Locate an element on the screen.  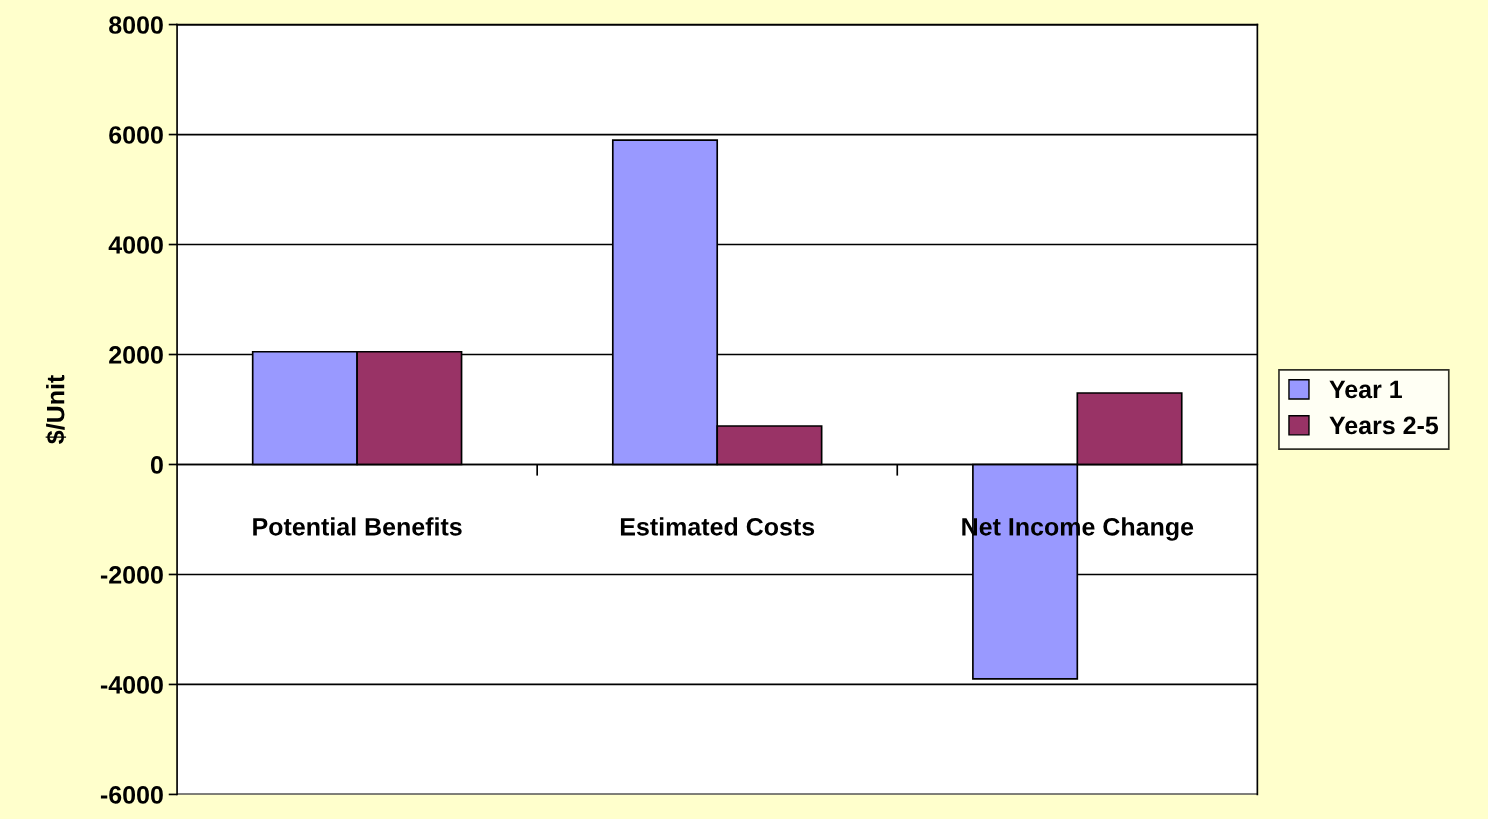
y-tick-label: 2000 is located at coordinates (136, 355).